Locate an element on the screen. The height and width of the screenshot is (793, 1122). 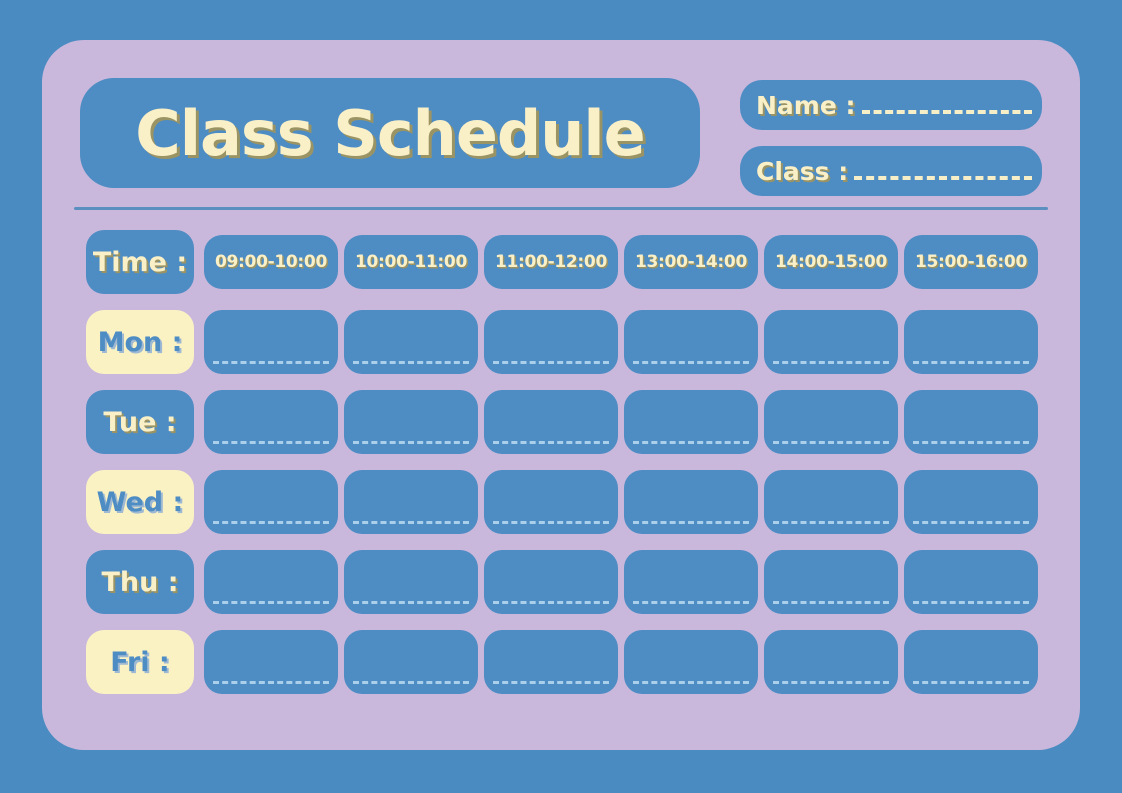
header: Class Schedule Name : Class : is located at coordinates (561, 139).